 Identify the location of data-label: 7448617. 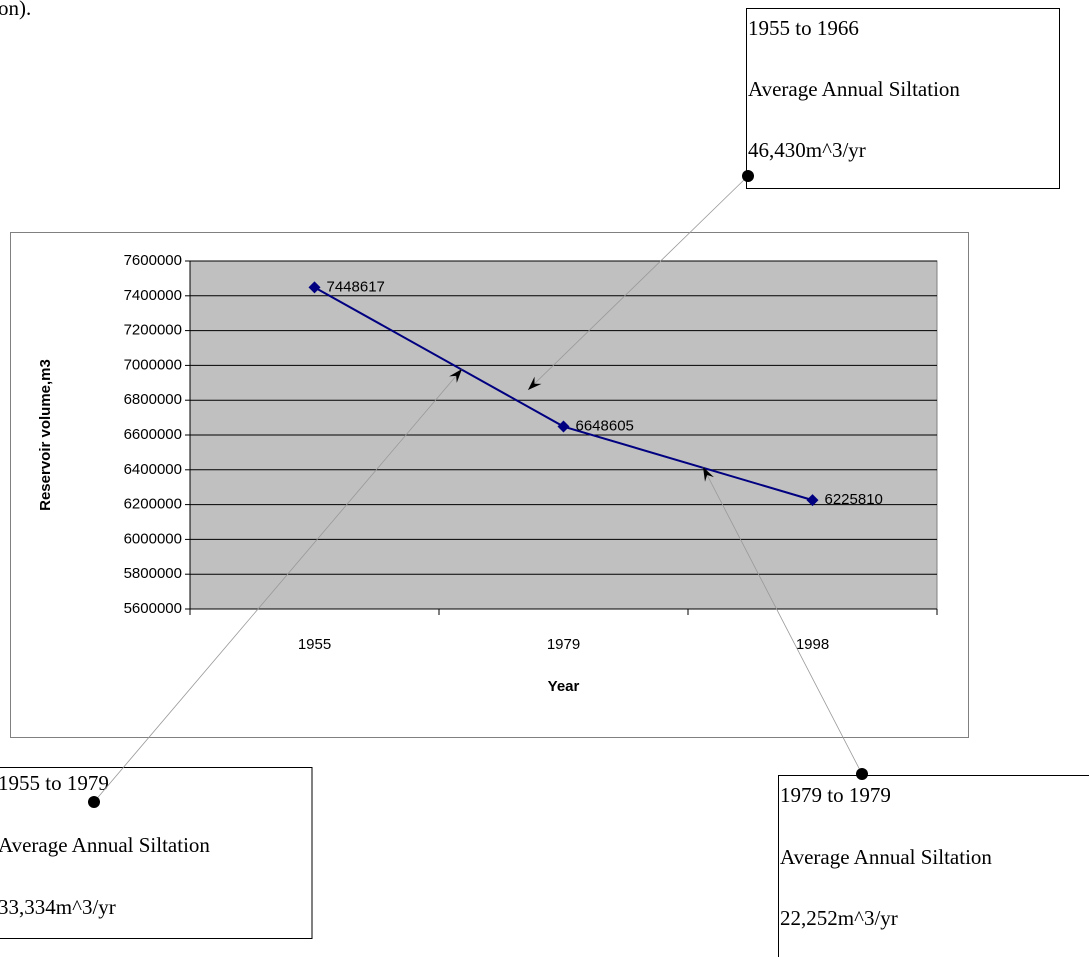
(356, 286).